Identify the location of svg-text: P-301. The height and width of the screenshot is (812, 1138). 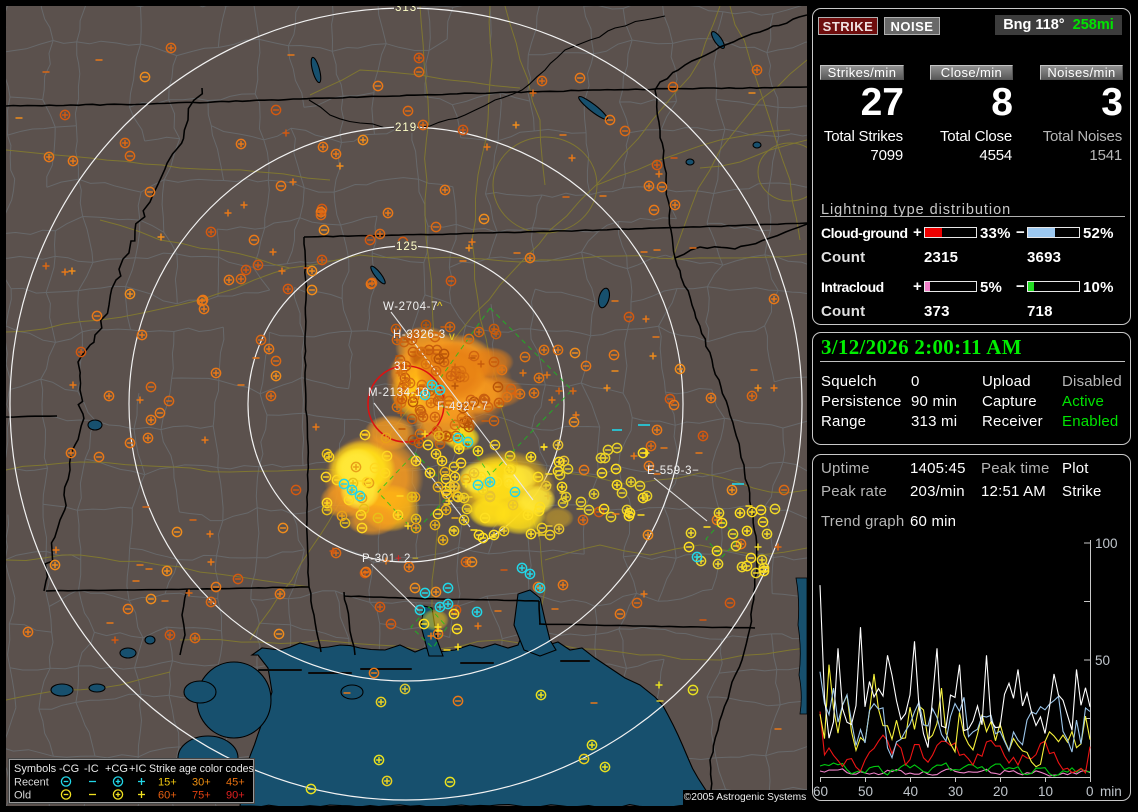
(379, 559).